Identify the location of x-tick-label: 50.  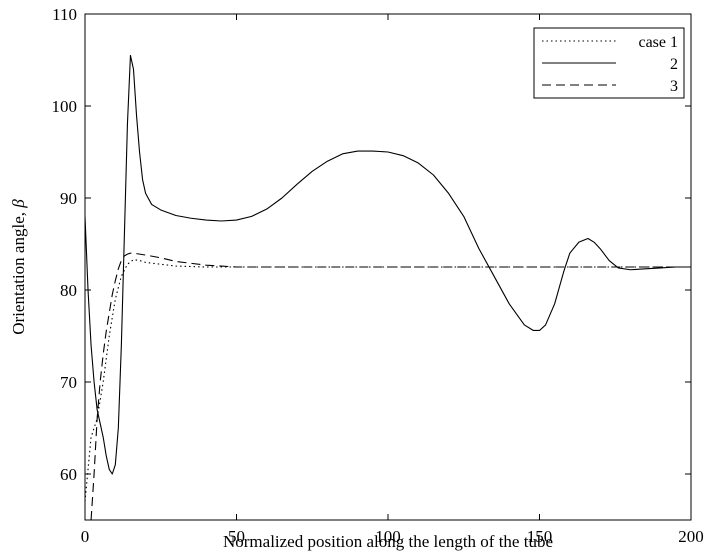
(236, 536).